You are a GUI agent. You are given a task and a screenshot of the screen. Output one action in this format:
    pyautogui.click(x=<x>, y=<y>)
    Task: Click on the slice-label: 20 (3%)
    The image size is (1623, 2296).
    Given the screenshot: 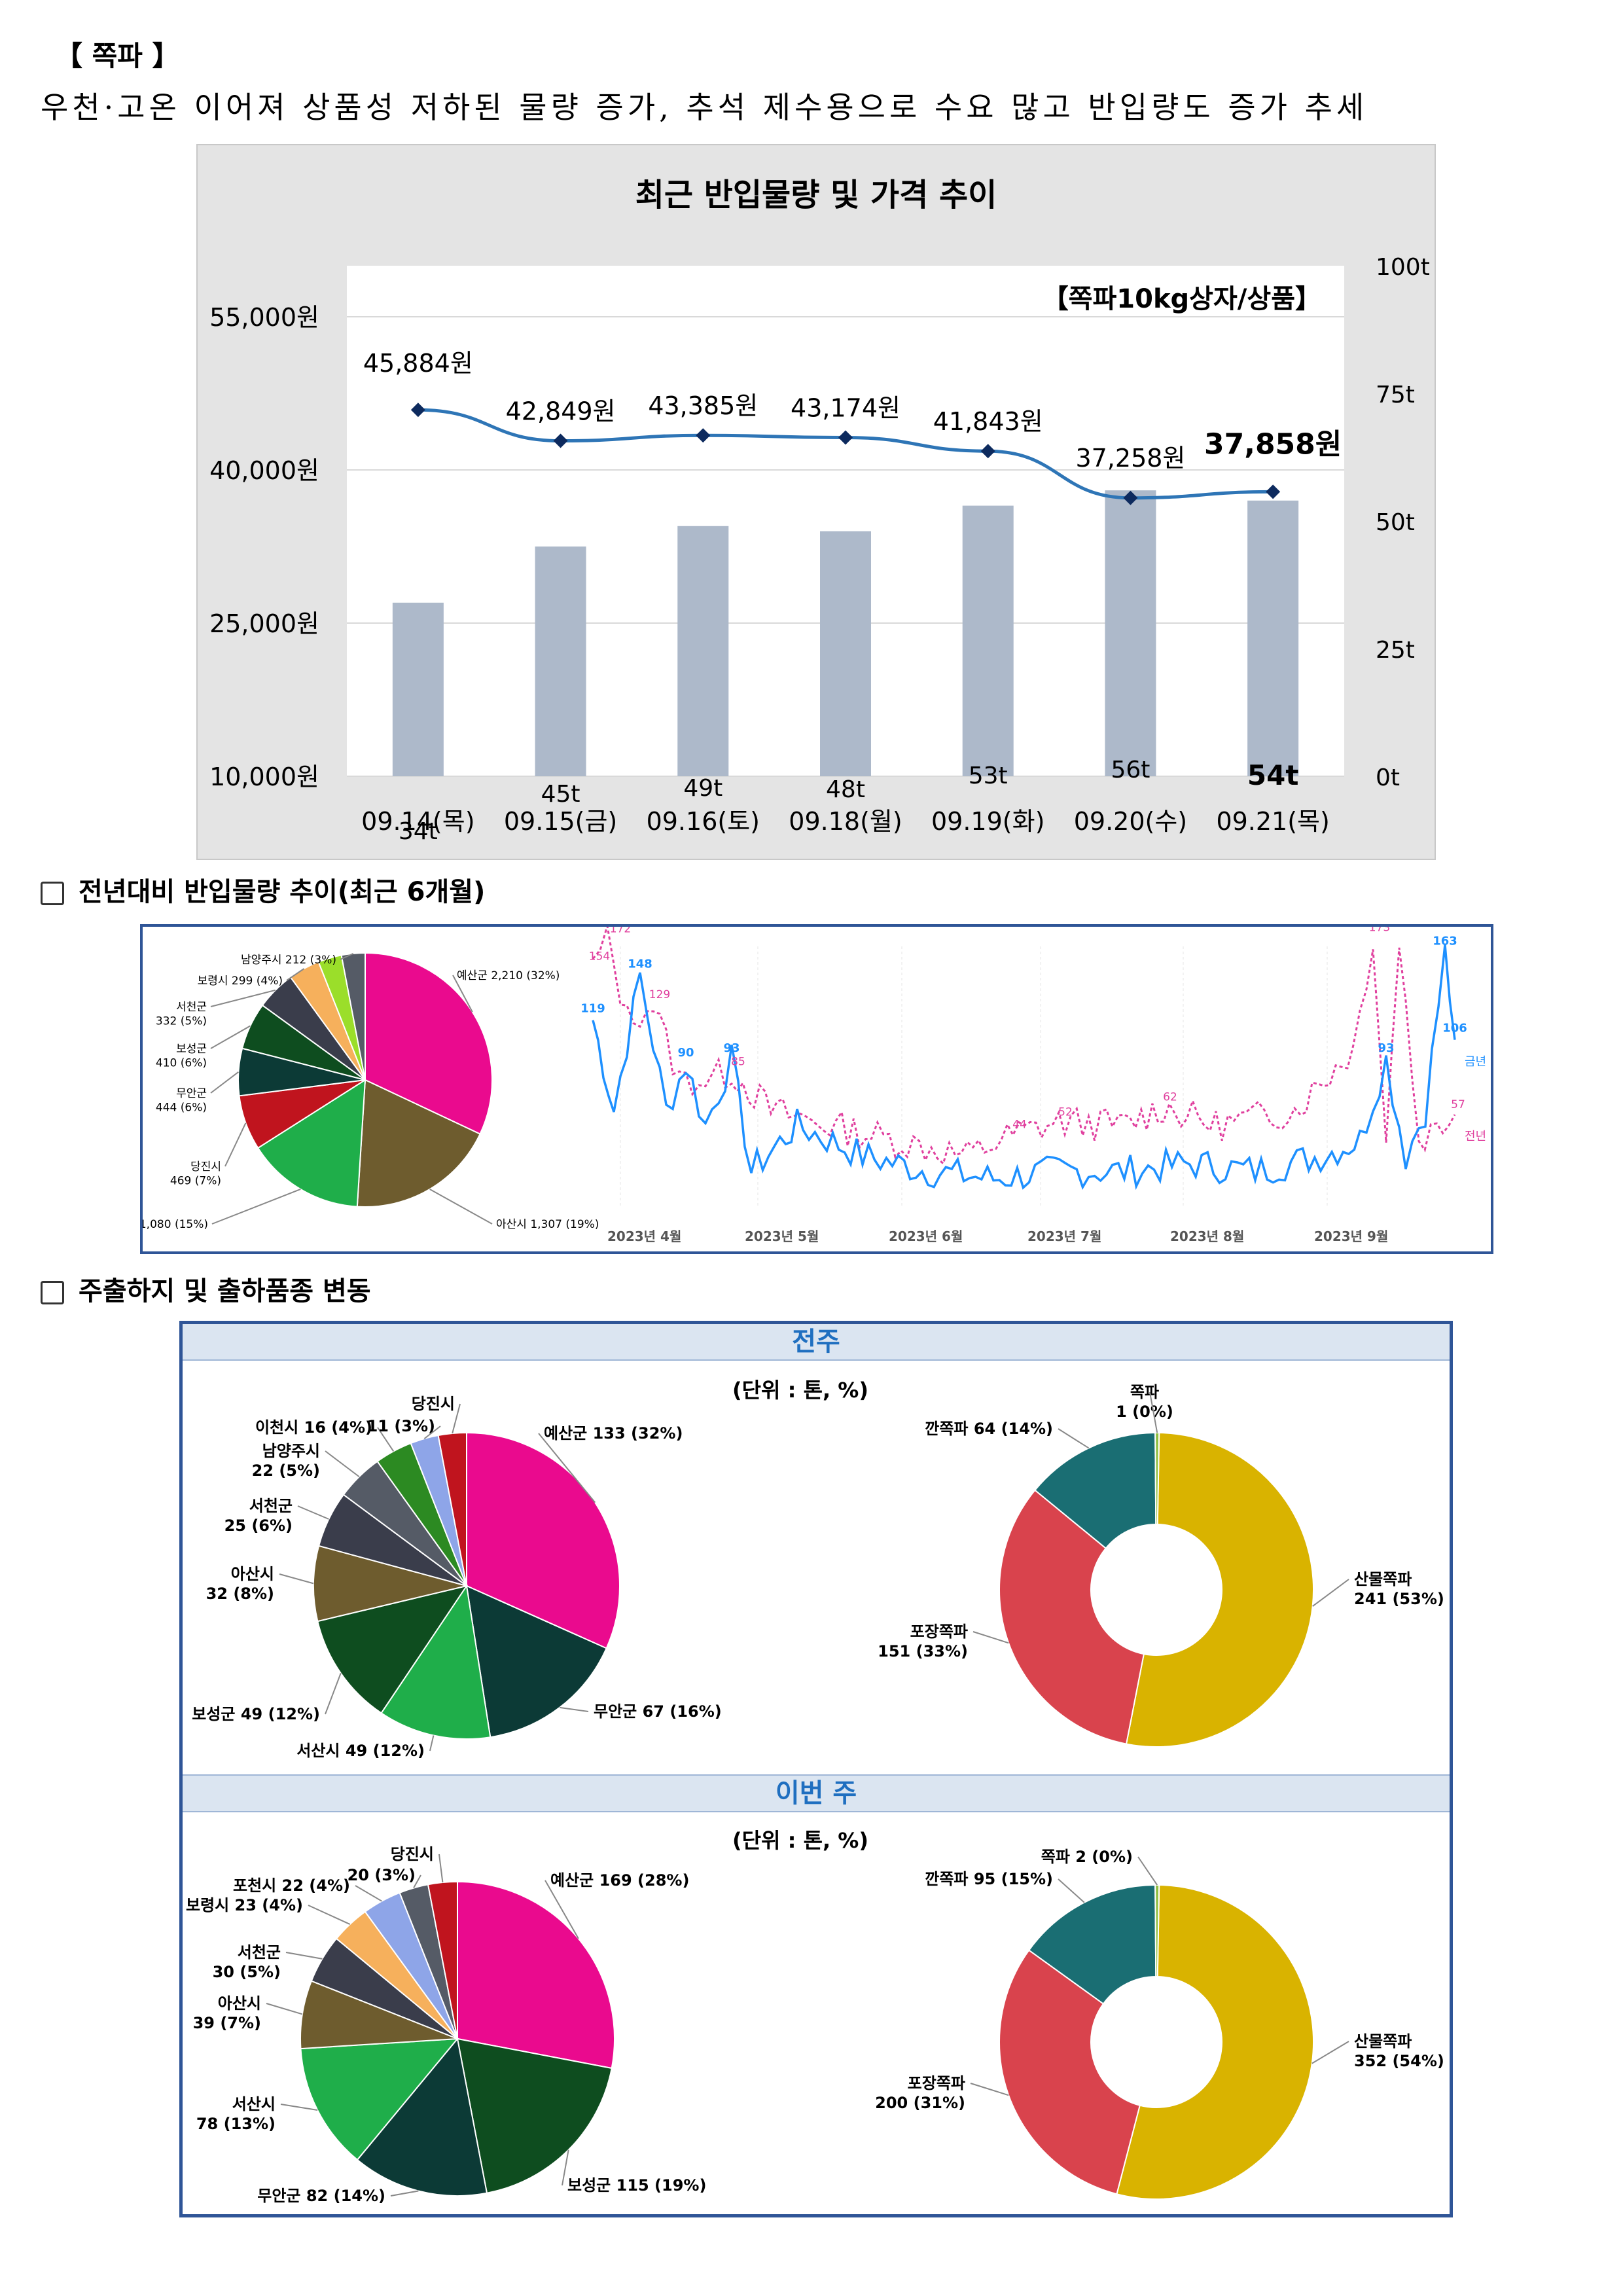 What is the action you would take?
    pyautogui.click(x=382, y=1875)
    